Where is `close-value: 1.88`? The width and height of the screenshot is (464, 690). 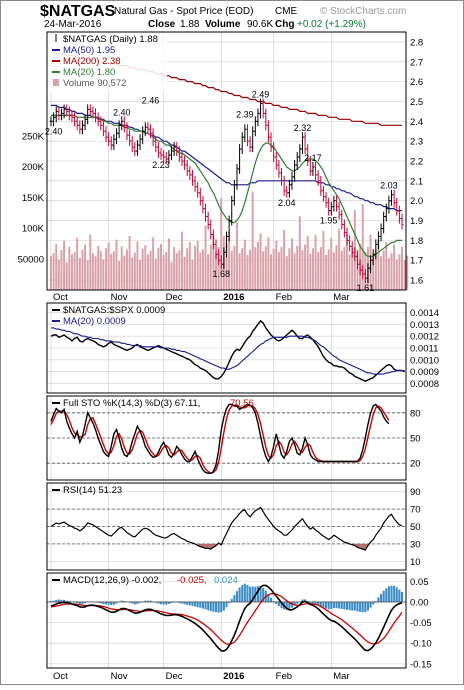 close-value: 1.88 is located at coordinates (190, 24).